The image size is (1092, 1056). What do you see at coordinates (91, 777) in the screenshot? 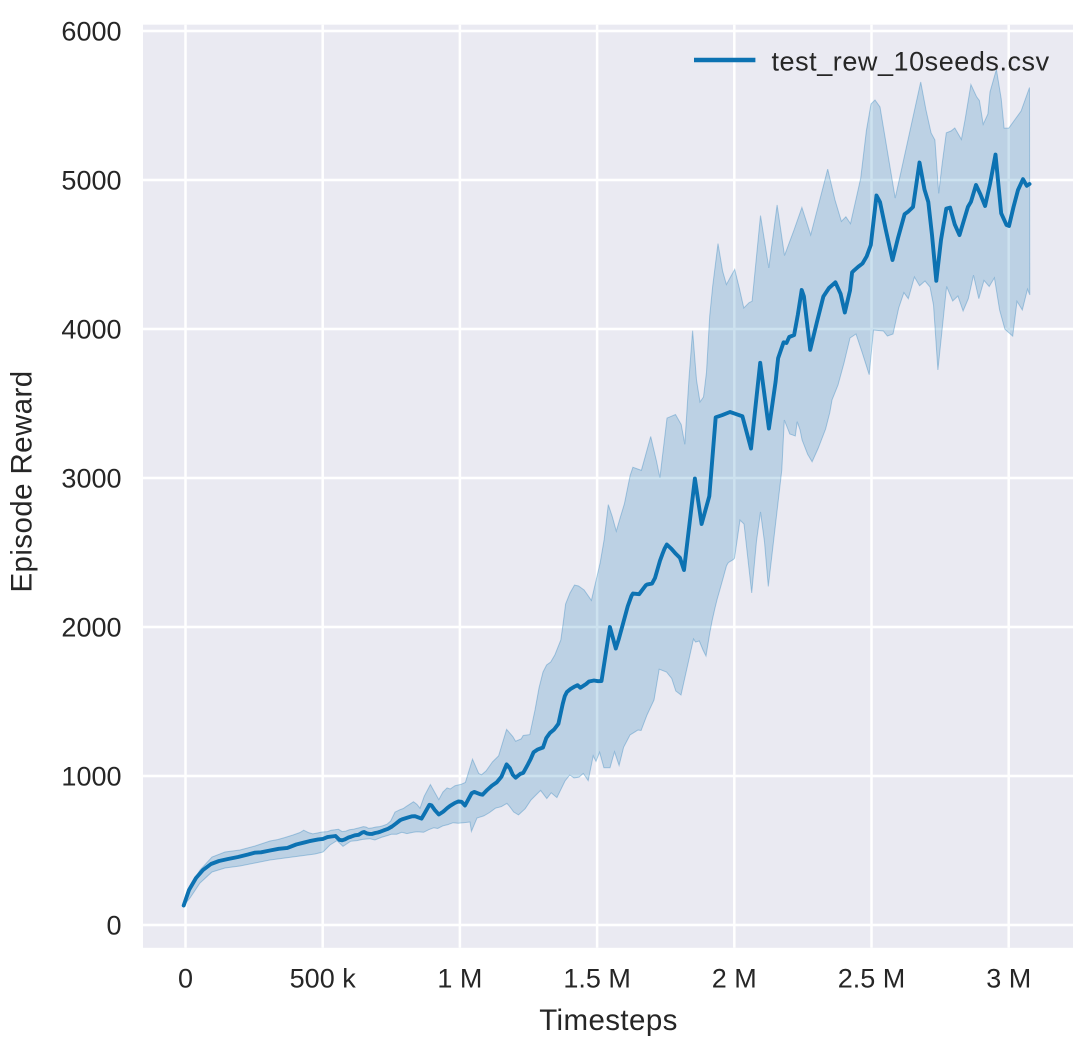
I see `svg-text: 1000` at bounding box center [91, 777].